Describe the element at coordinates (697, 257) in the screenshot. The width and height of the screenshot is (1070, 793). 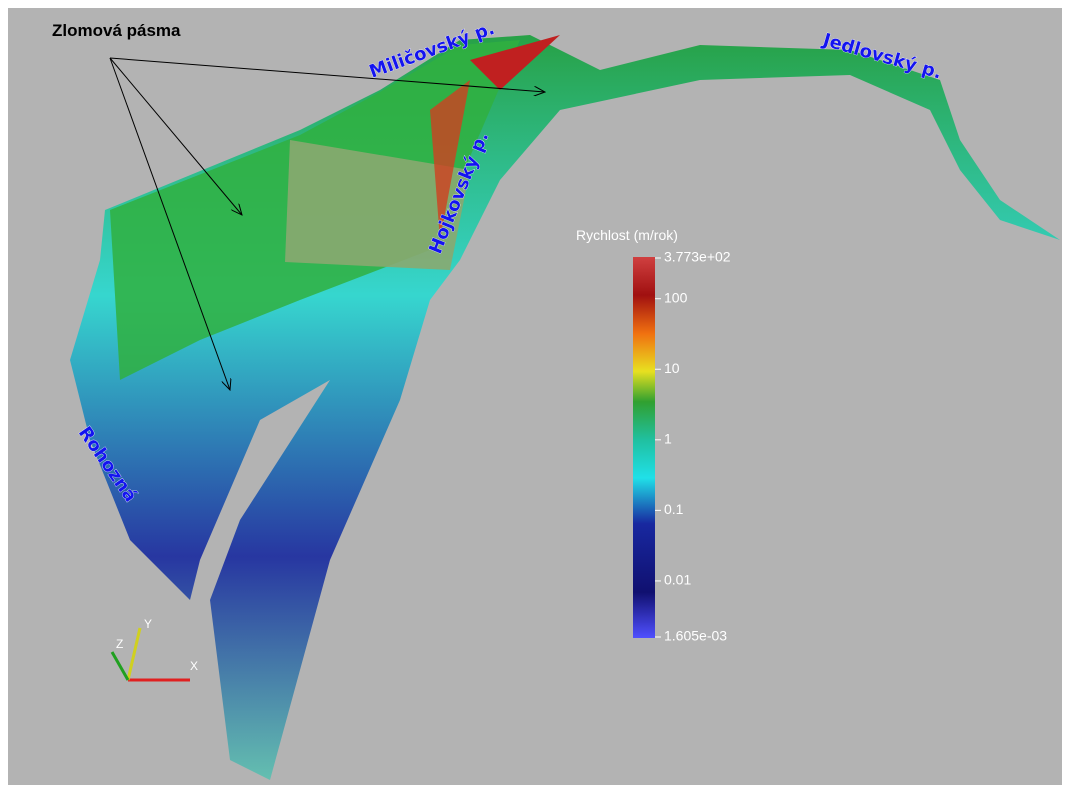
I see `colorbar-tick-label: 3.773e+02` at that location.